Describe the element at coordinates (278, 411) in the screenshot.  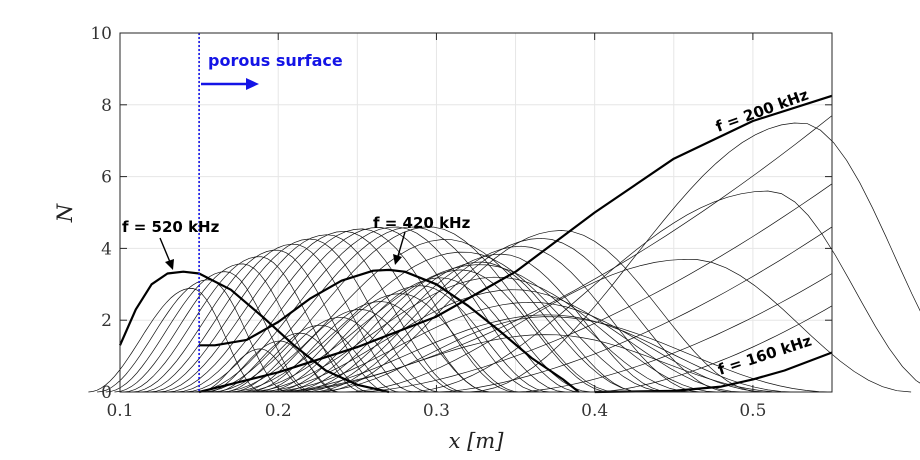
I see `x-tick-label: 0.2` at that location.